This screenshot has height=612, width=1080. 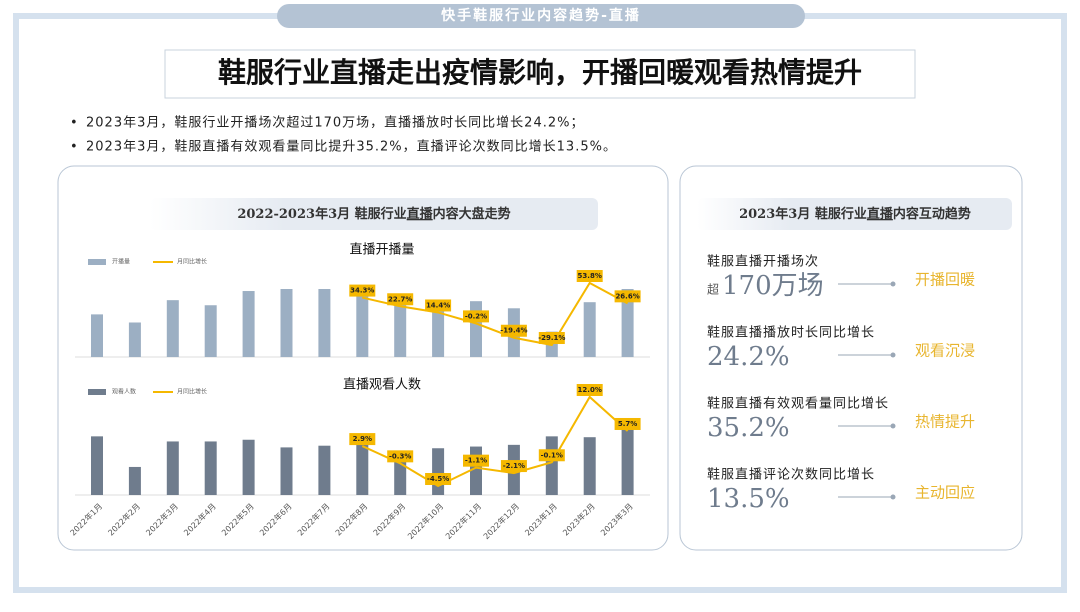 What do you see at coordinates (121, 262) in the screenshot?
I see `legend-label: 开播量` at bounding box center [121, 262].